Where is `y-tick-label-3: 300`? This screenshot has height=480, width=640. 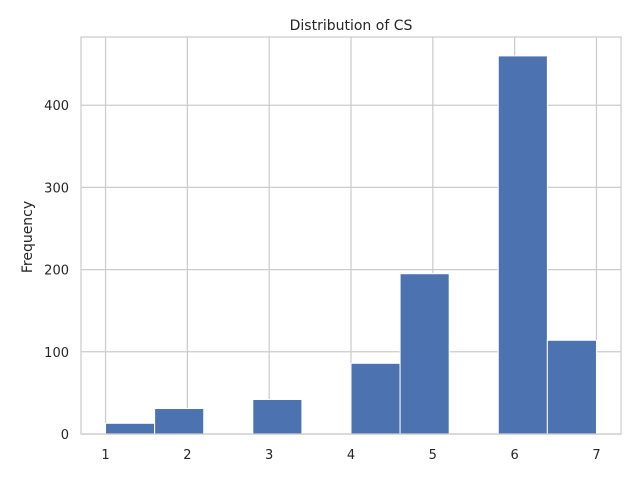
y-tick-label-3: 300 is located at coordinates (56, 188).